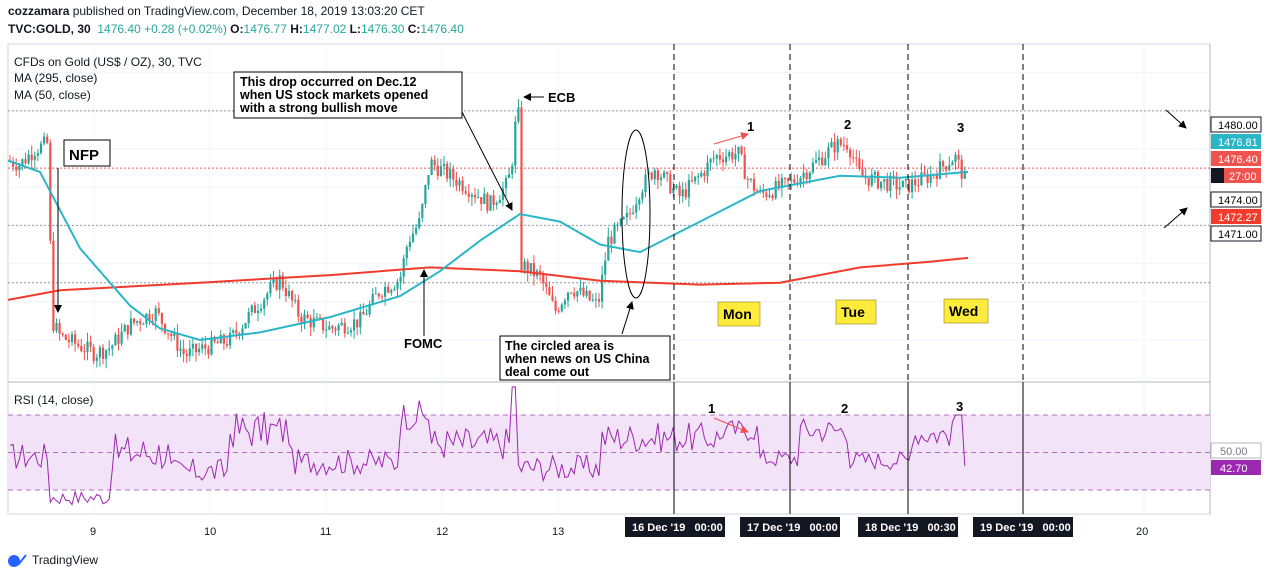 The height and width of the screenshot is (579, 1274). I want to click on footer: TradingView, so click(52, 560).